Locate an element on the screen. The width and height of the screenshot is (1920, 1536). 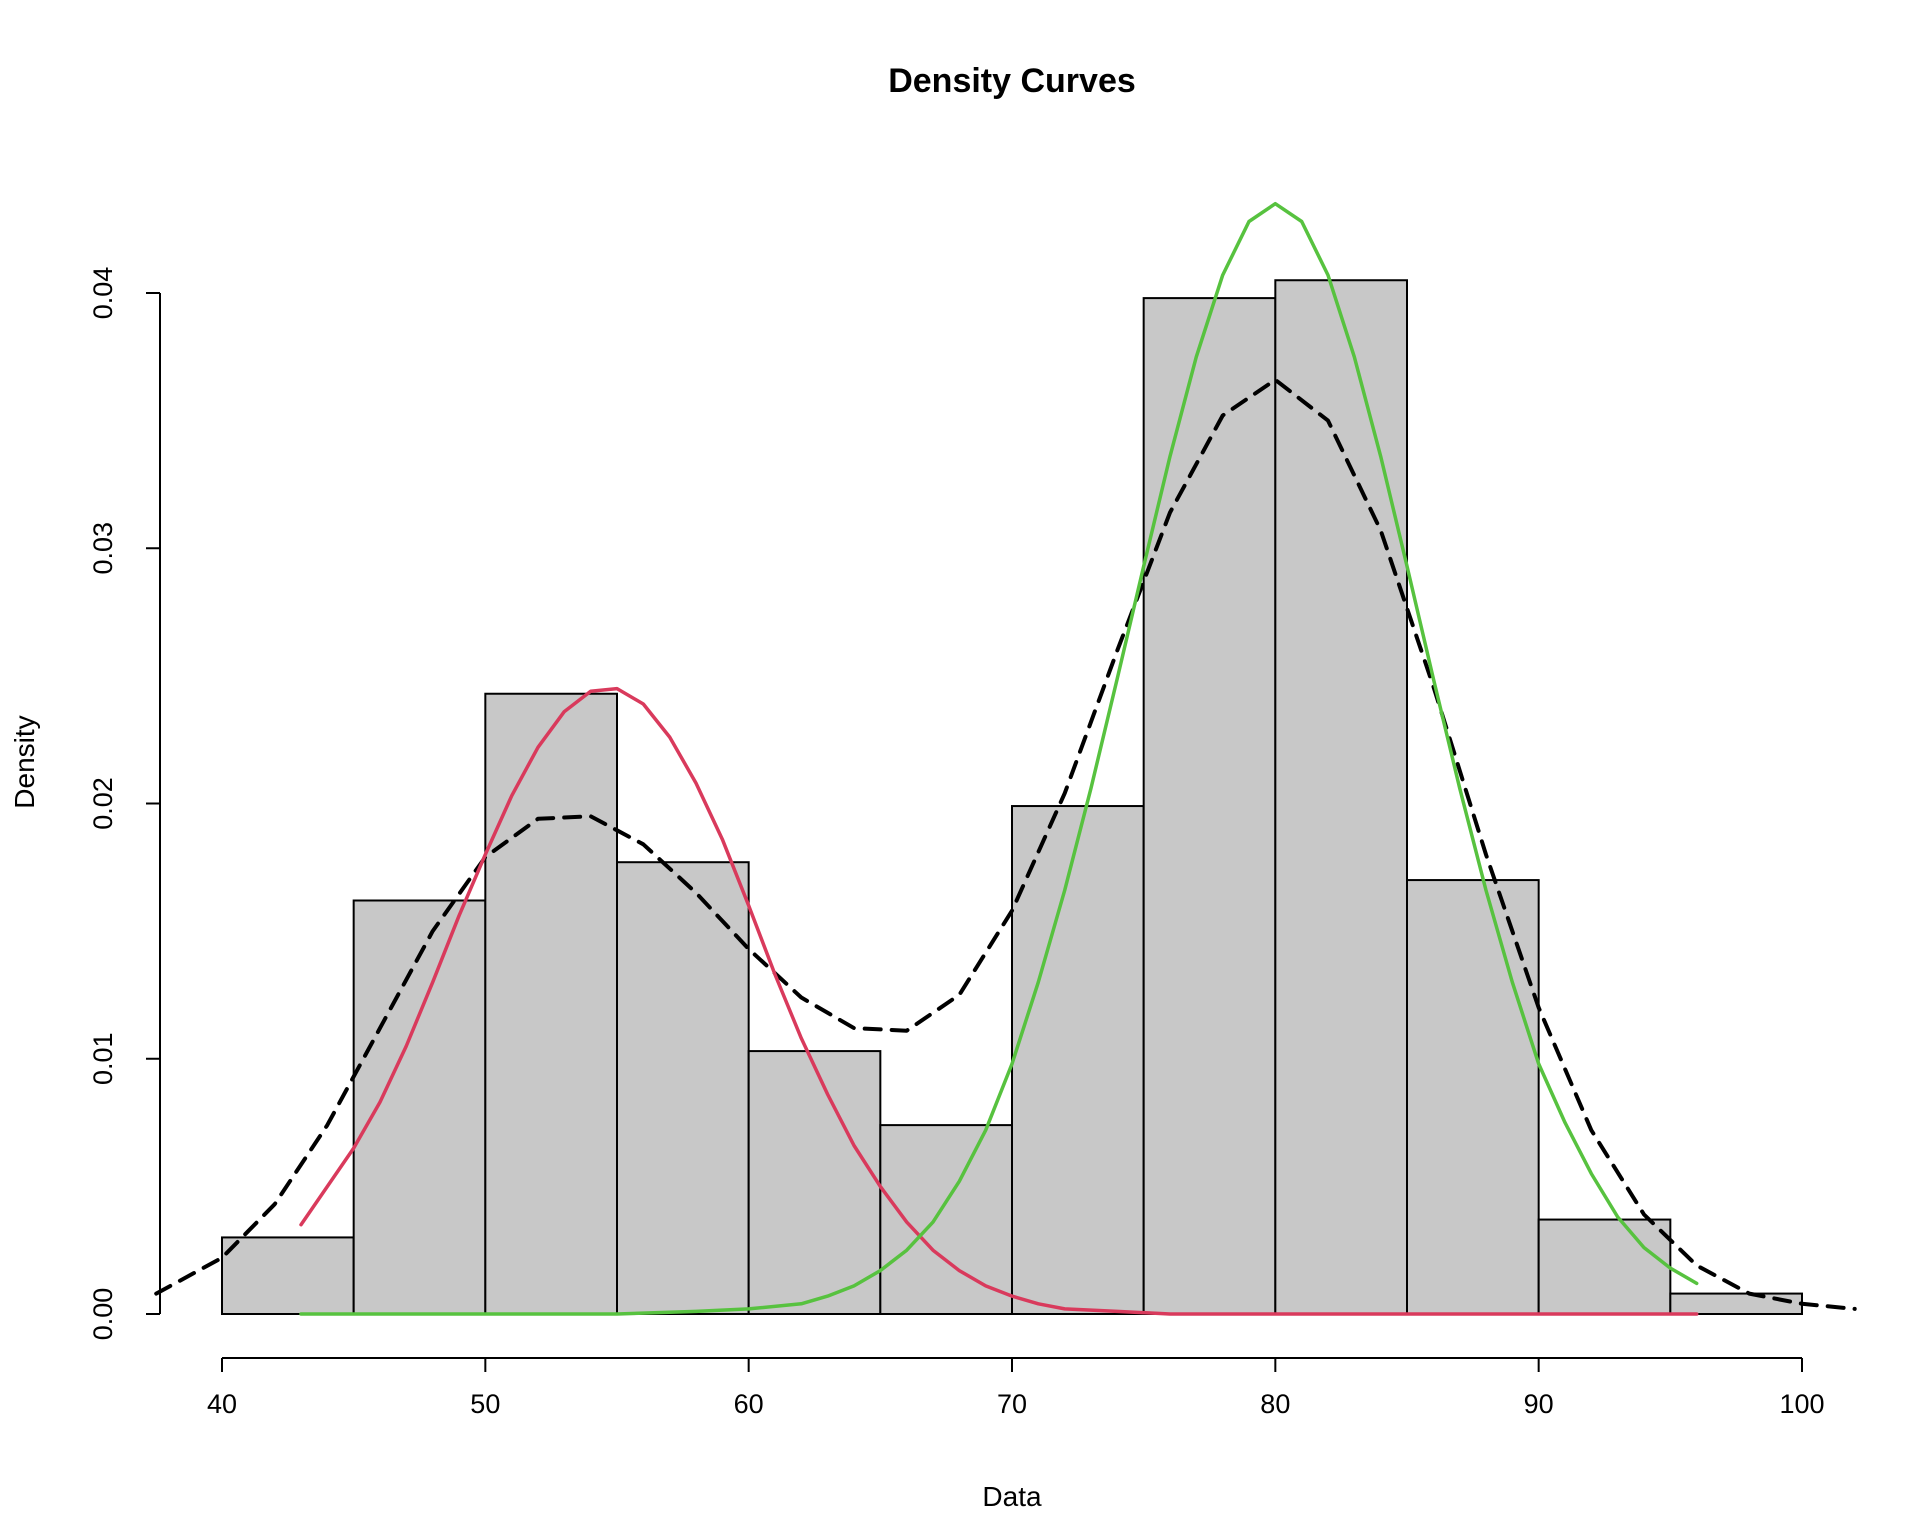
x-tick-label: 40 is located at coordinates (222, 1404).